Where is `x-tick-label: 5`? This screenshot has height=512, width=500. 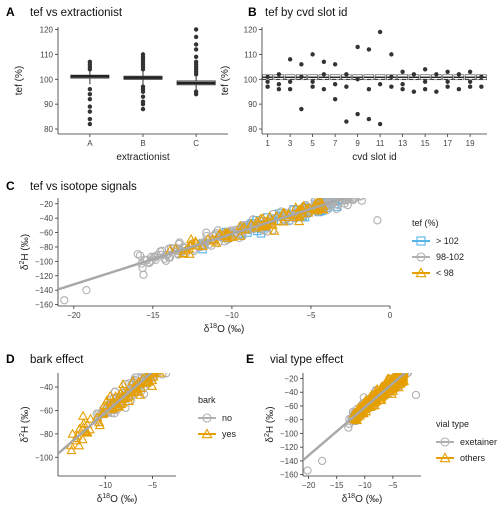 x-tick-label: 5 is located at coordinates (312, 143).